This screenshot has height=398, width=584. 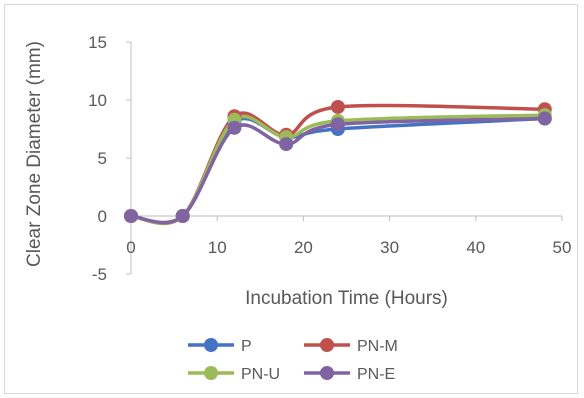 I want to click on legend-item-pn-m: PN-M, so click(x=351, y=346).